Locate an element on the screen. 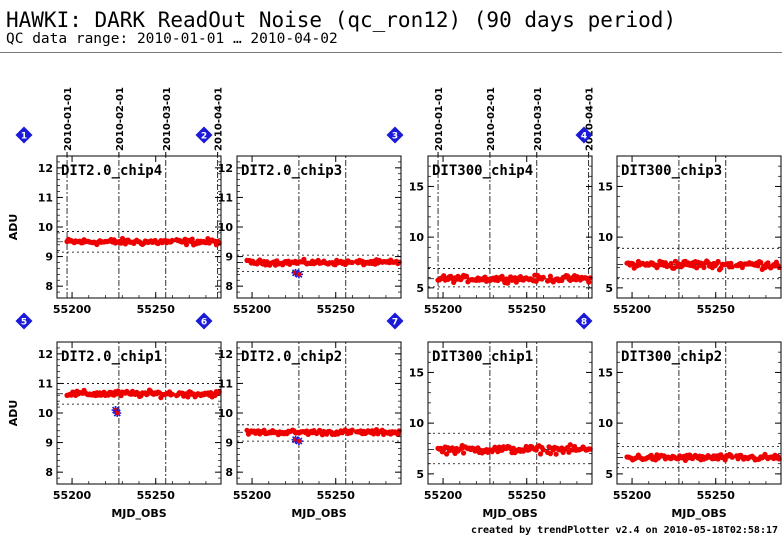 This screenshot has height=542, width=782. panel-title: DIT300_chip3 is located at coordinates (671, 171).